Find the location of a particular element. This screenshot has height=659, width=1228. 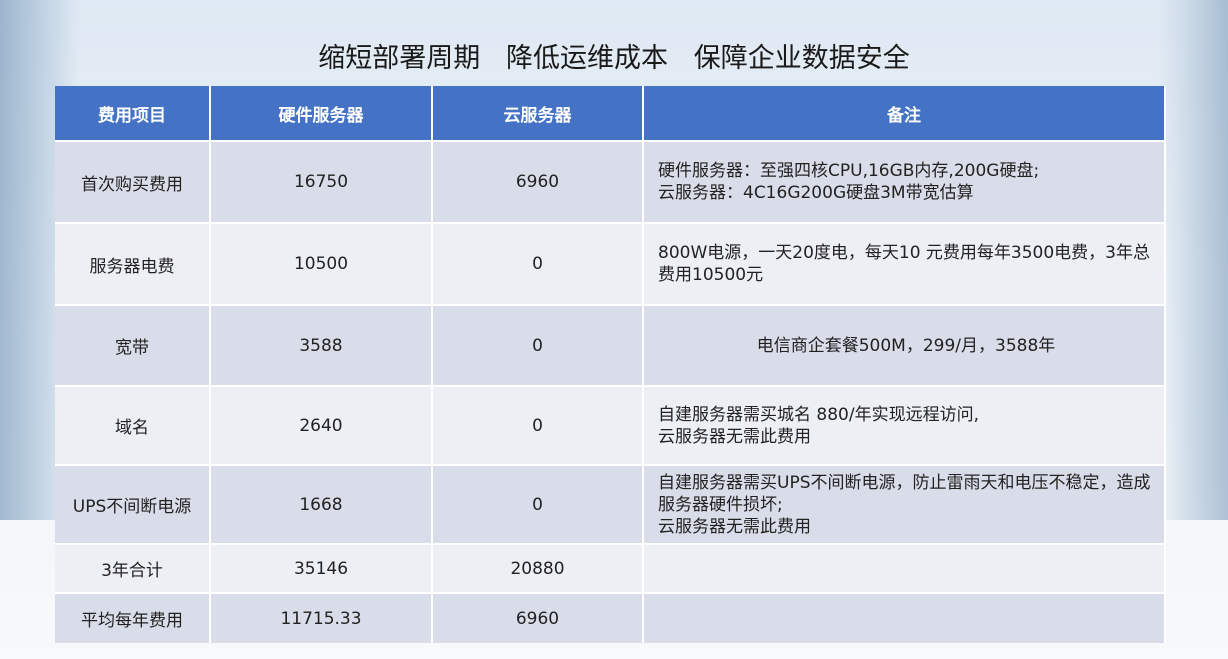

column-header: 硬件服务器 is located at coordinates (321, 113).